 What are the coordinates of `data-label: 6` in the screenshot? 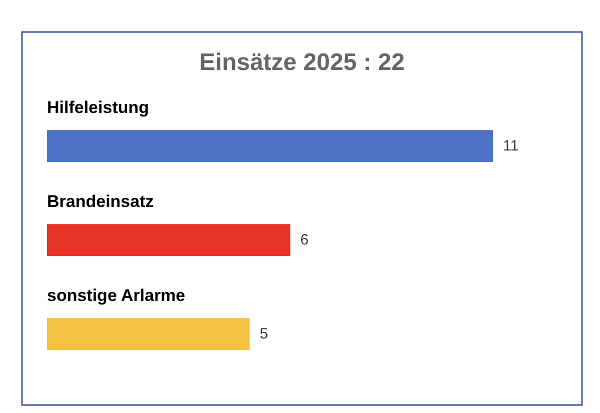 It's located at (304, 240).